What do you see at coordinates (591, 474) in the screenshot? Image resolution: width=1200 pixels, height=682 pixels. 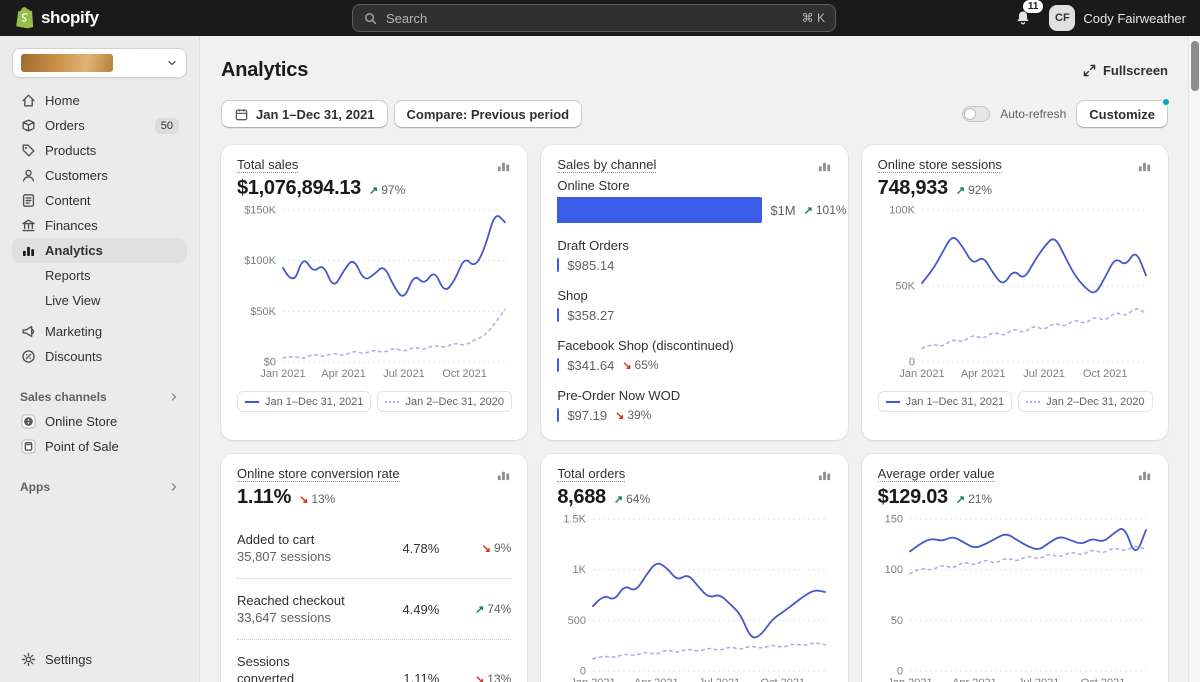 I see `total-orders-title-link: Total orders` at bounding box center [591, 474].